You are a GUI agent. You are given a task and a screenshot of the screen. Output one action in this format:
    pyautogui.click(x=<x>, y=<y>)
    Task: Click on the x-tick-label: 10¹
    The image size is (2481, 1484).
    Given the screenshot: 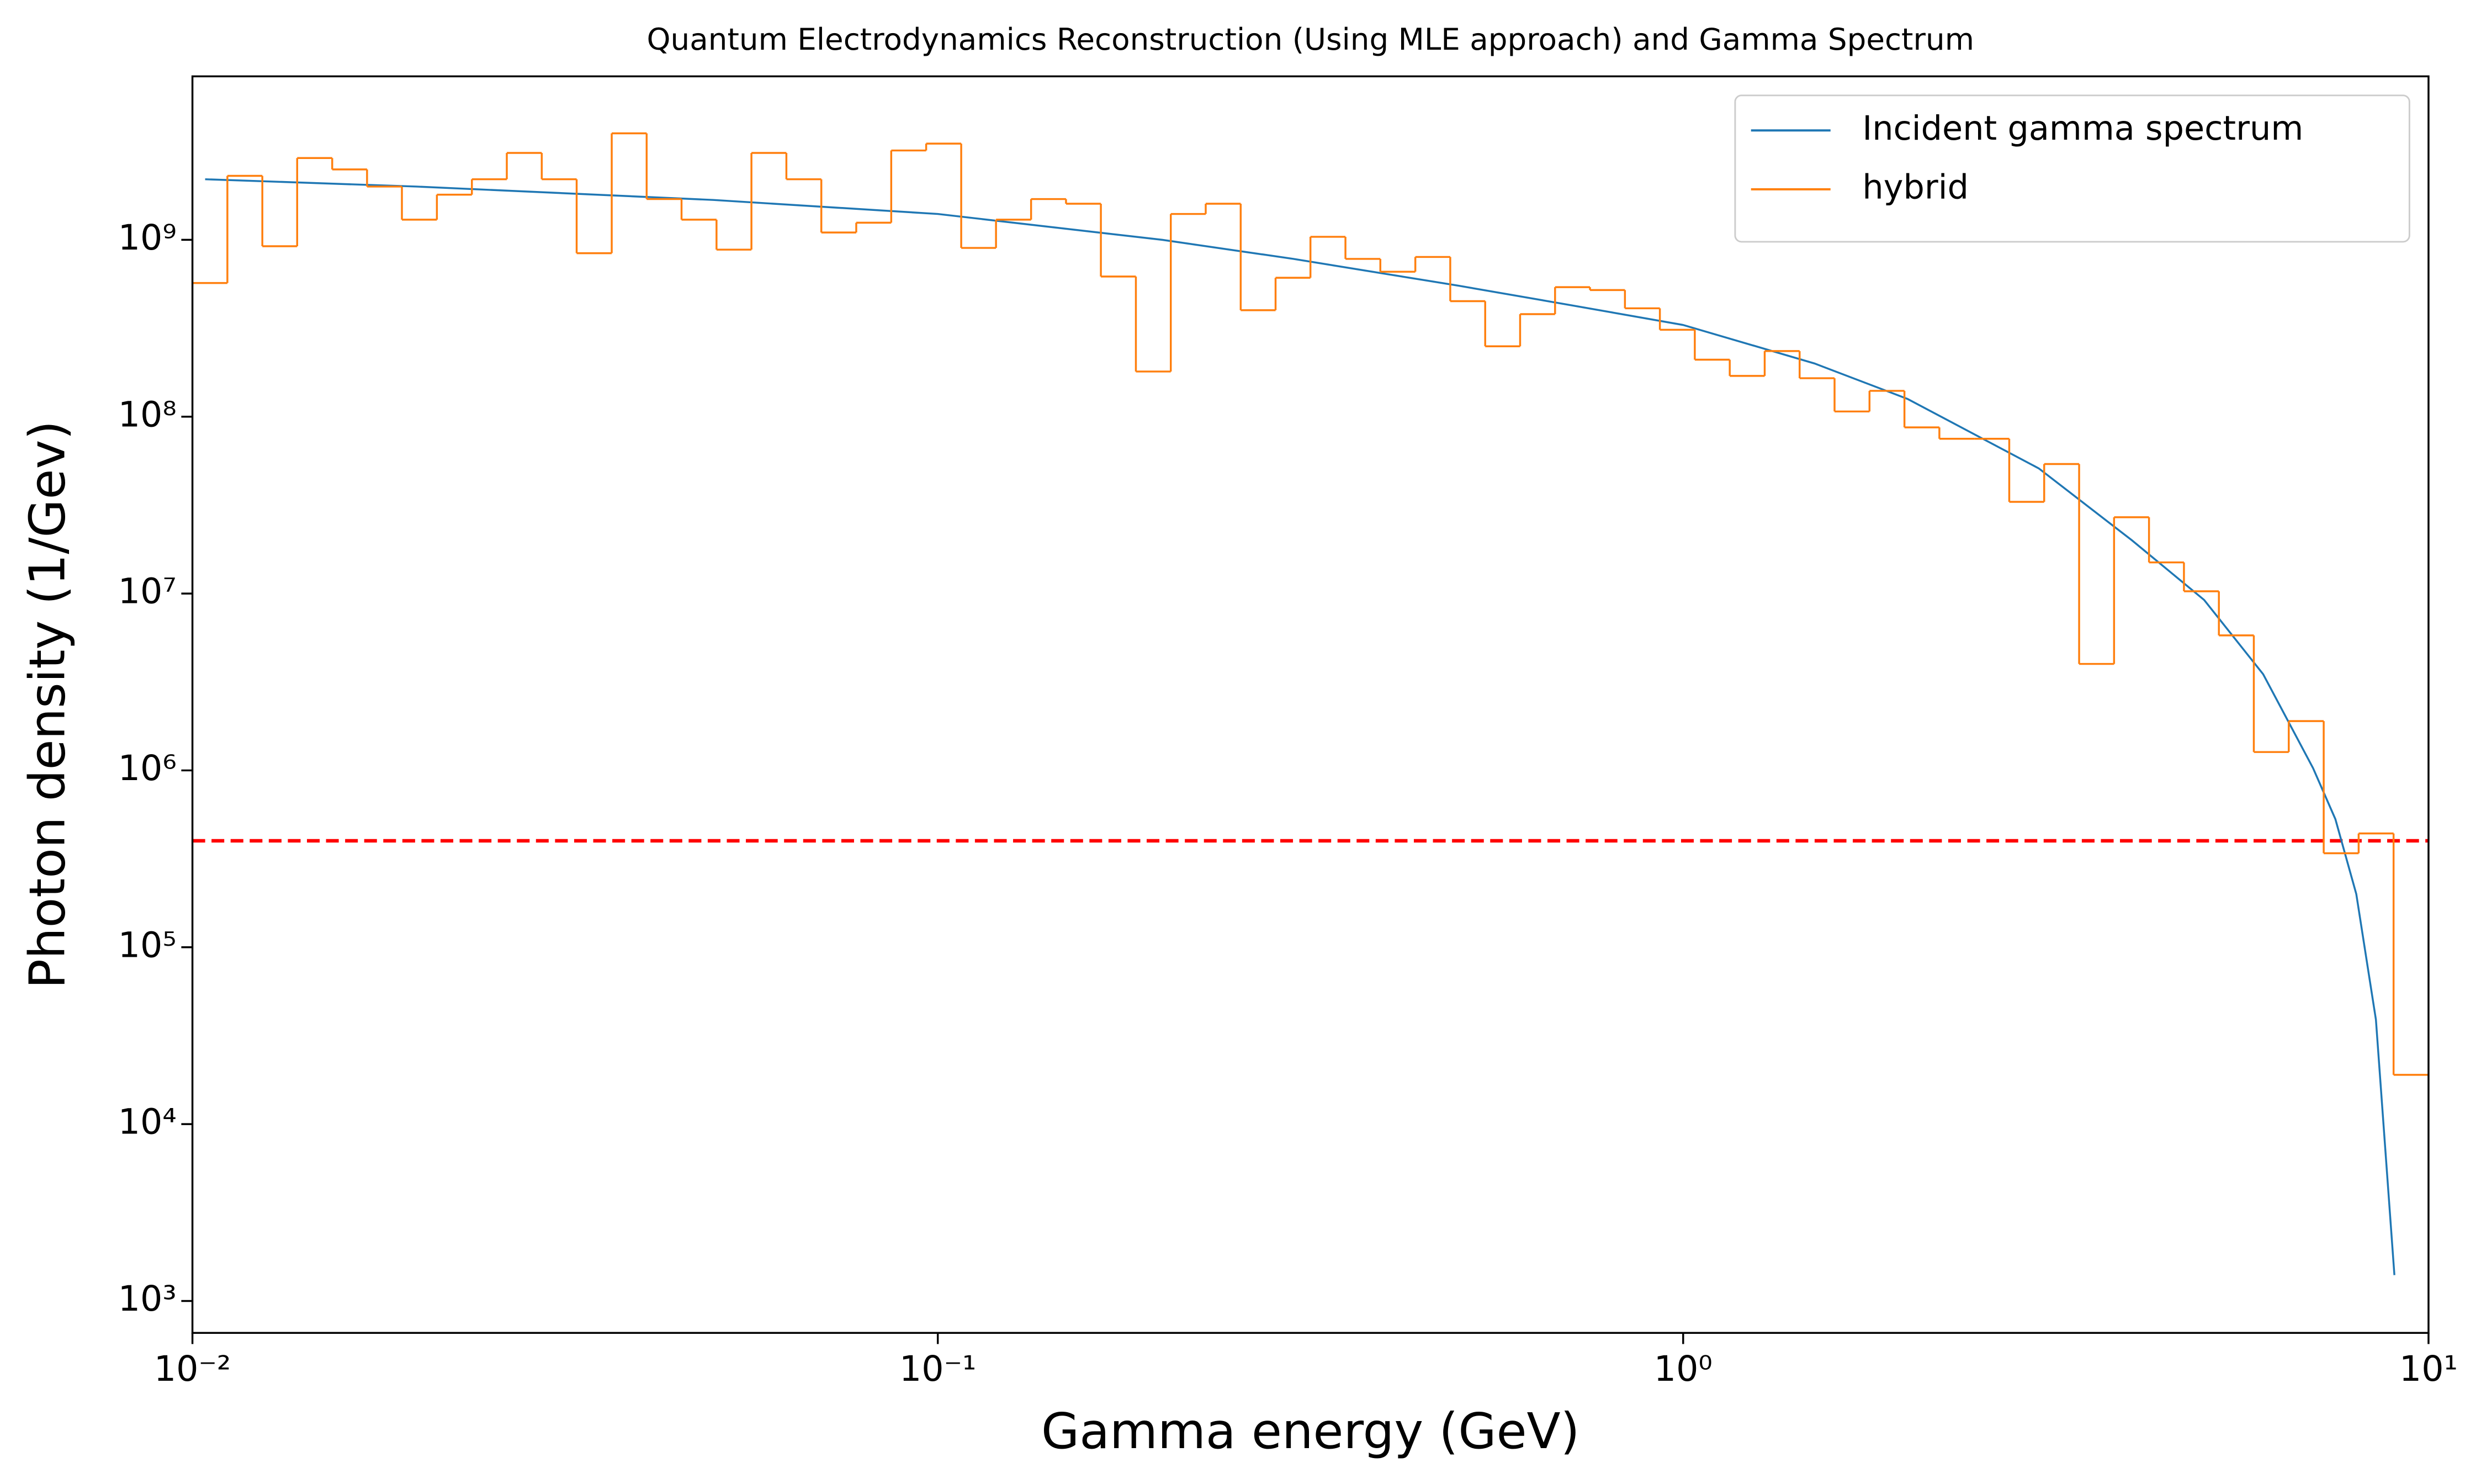 What is the action you would take?
    pyautogui.click(x=2428, y=1369)
    